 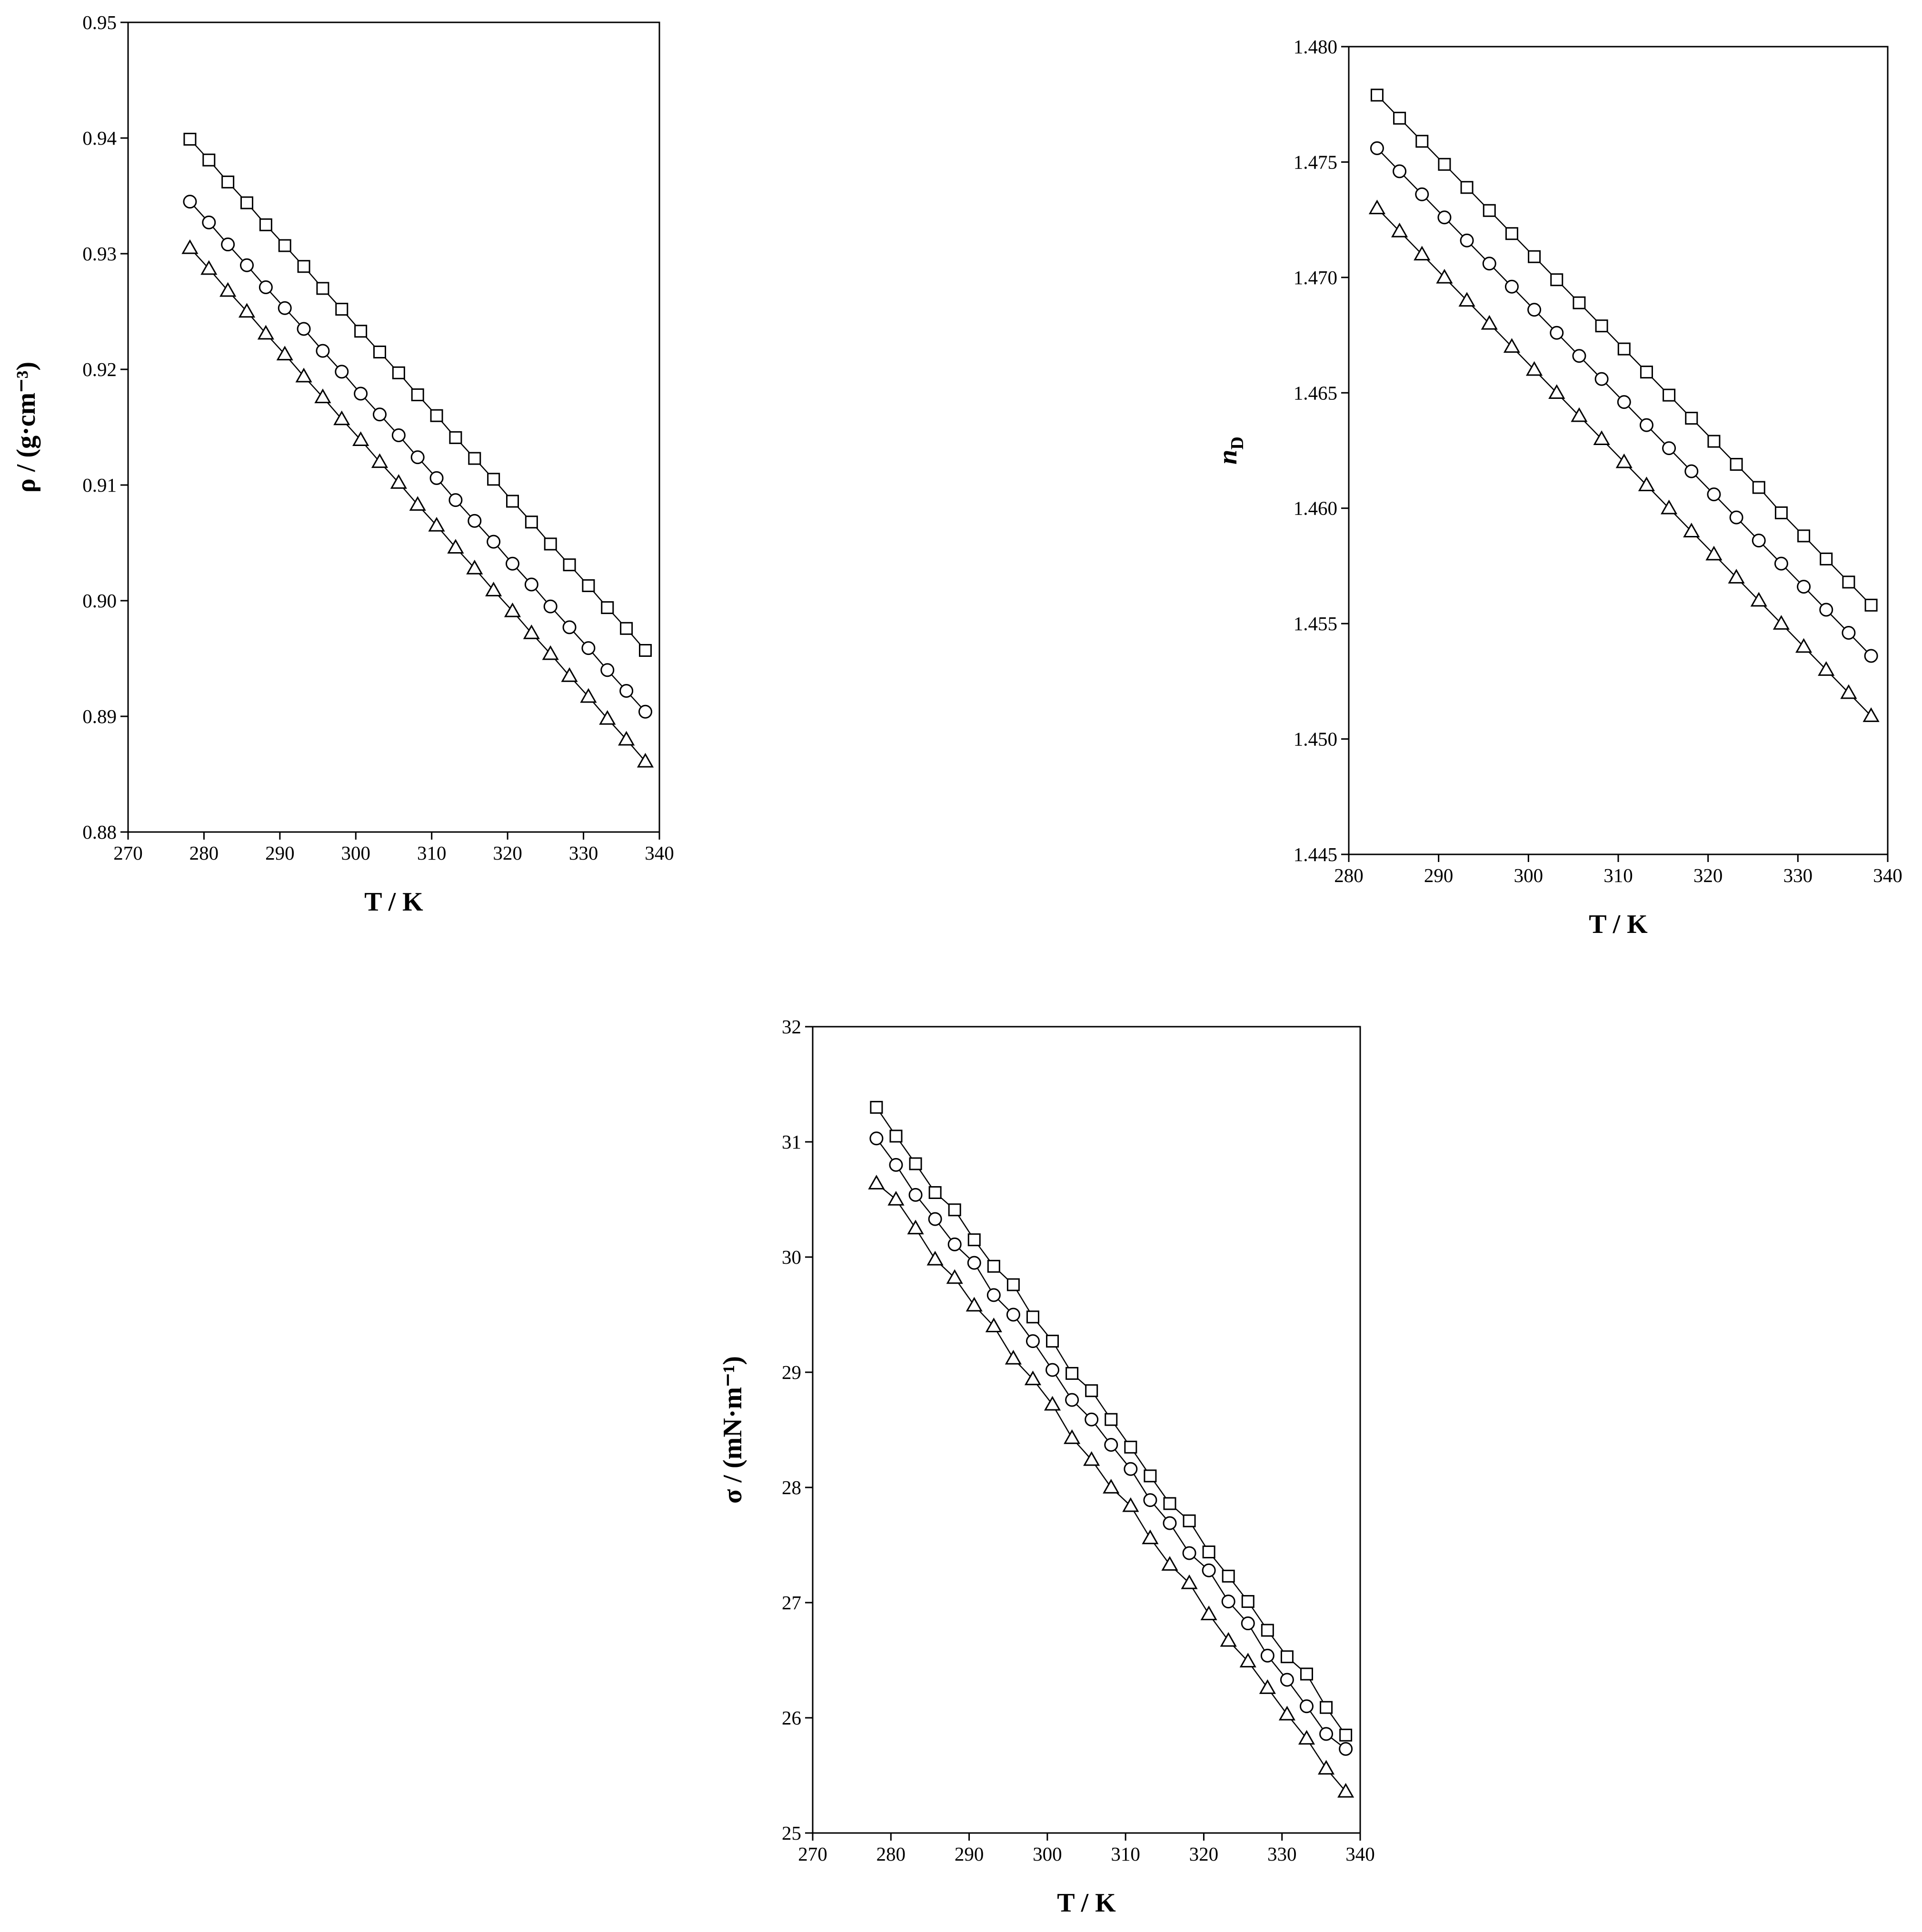 What do you see at coordinates (583, 853) in the screenshot?
I see `x-tick-label: 330` at bounding box center [583, 853].